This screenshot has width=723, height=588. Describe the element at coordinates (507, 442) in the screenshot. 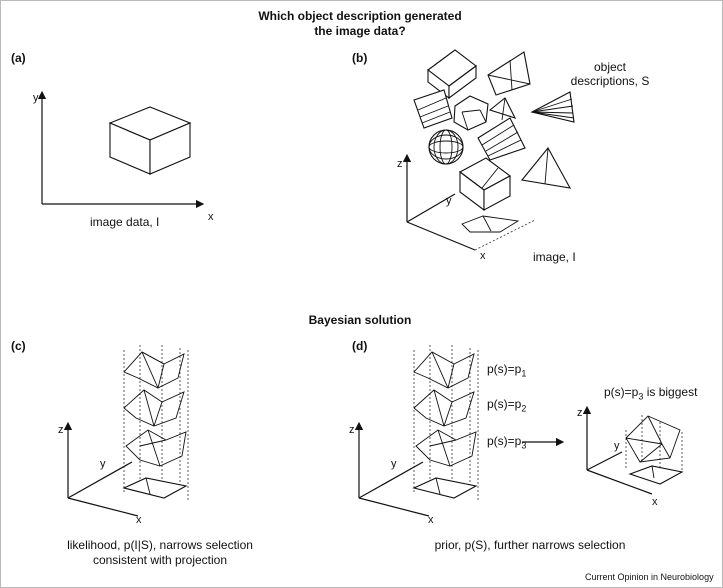

I see `prior-p3-label: p(s)=p3` at that location.